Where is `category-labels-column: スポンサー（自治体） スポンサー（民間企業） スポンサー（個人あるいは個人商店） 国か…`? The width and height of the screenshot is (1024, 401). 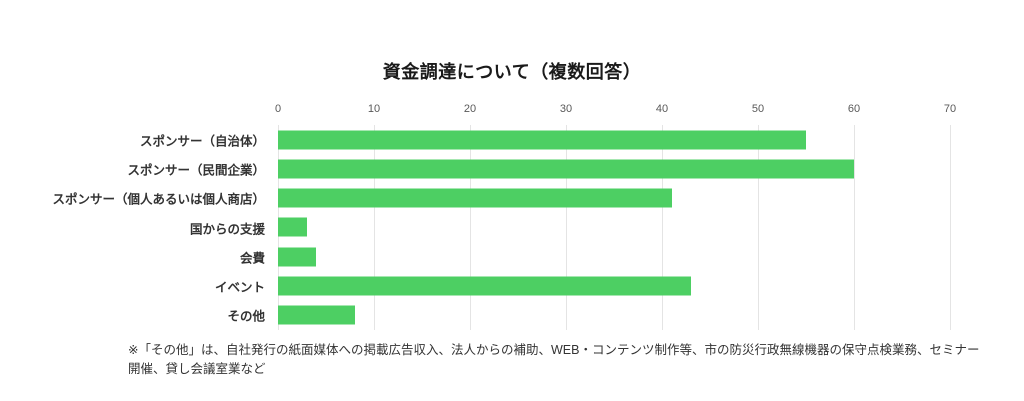
category-labels-column: スポンサー（自治体） スポンサー（民間企業） スポンサー（個人あるいは個人商店） 国か… is located at coordinates (132, 227).